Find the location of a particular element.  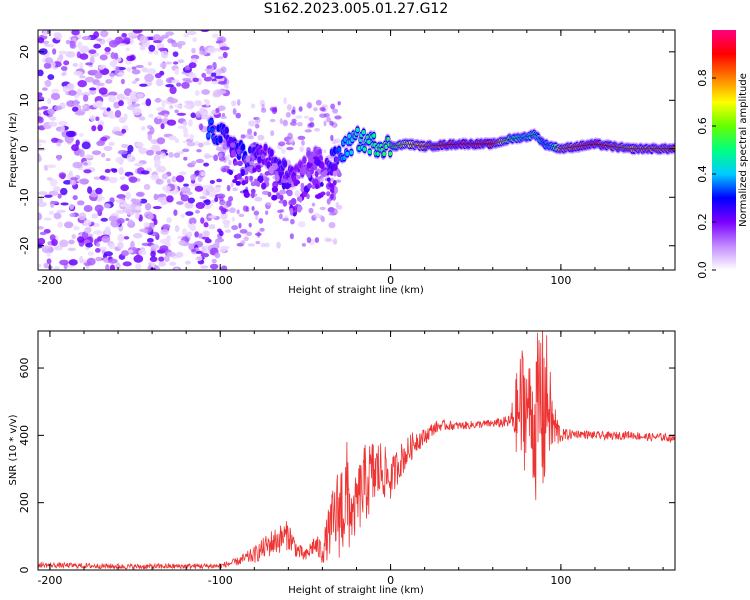

spectrogram-xlabel: Height of straight line (km) is located at coordinates (356, 290).